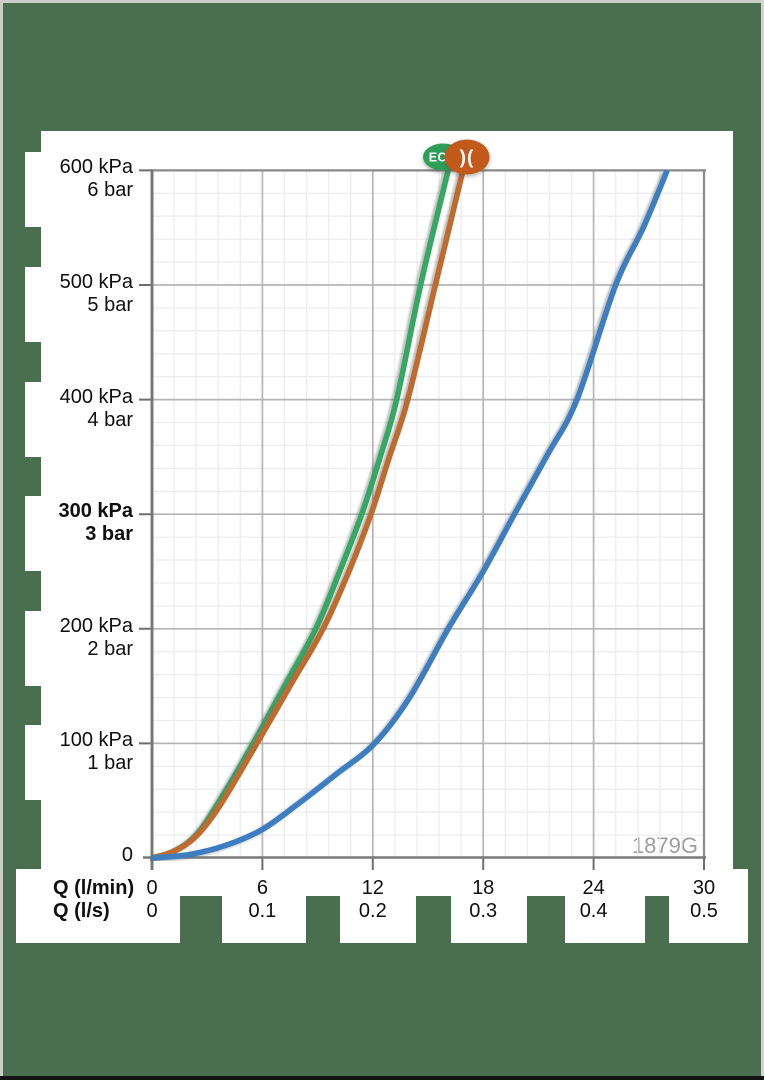 The image size is (764, 1080). Describe the element at coordinates (152, 888) in the screenshot. I see `x-tick-lmin-0: 0` at that location.